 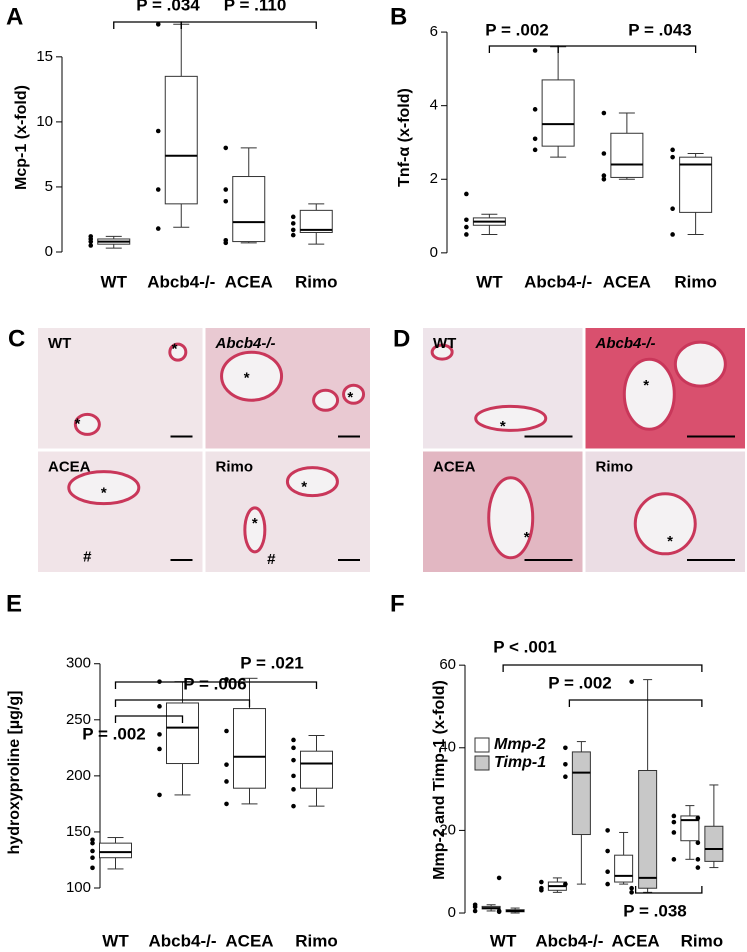 What do you see at coordinates (444, 343) in the screenshot?
I see `tile-label: WT` at bounding box center [444, 343].